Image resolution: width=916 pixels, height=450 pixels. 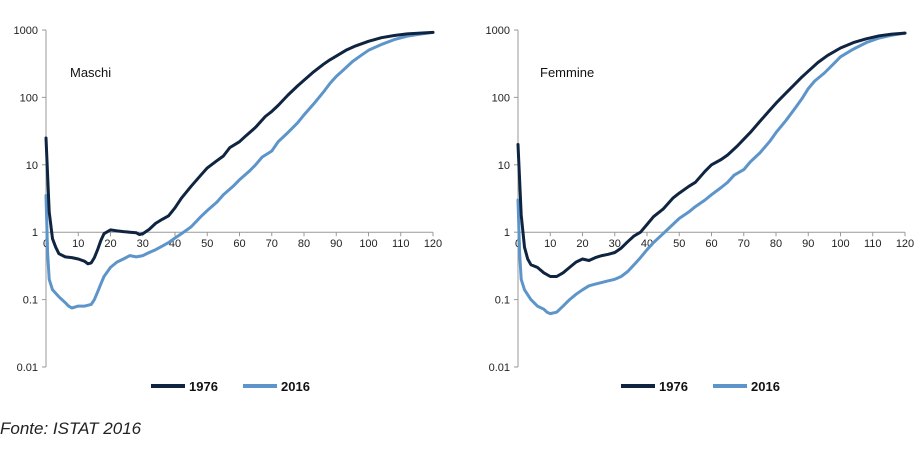 I want to click on chart-title: Maschi, so click(x=90, y=72).